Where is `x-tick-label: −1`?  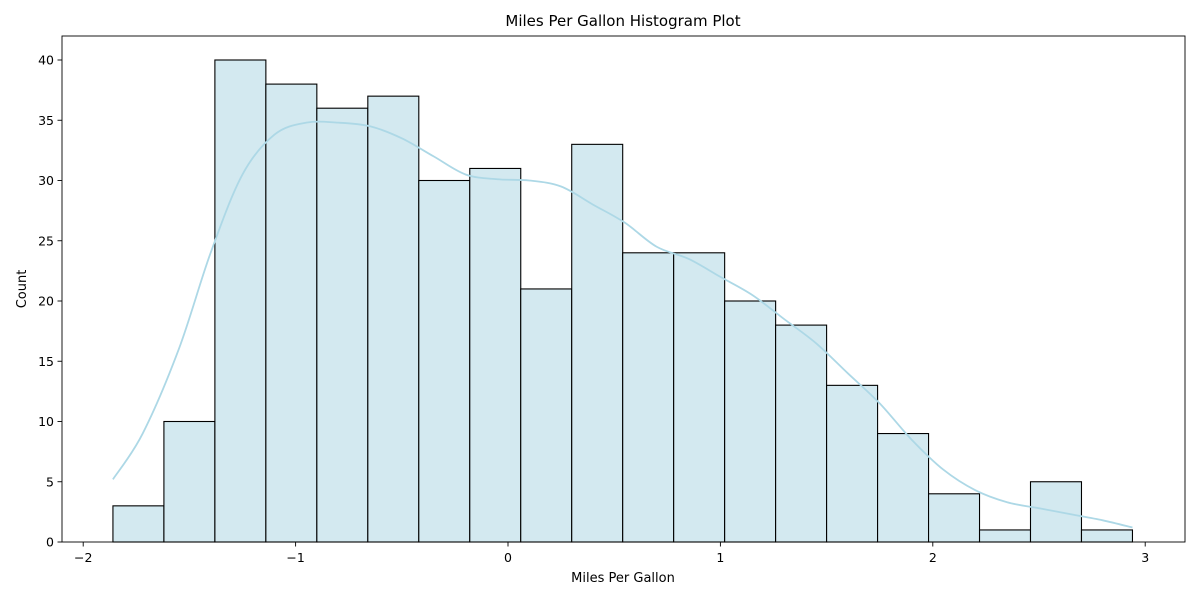 x-tick-label: −1 is located at coordinates (295, 557).